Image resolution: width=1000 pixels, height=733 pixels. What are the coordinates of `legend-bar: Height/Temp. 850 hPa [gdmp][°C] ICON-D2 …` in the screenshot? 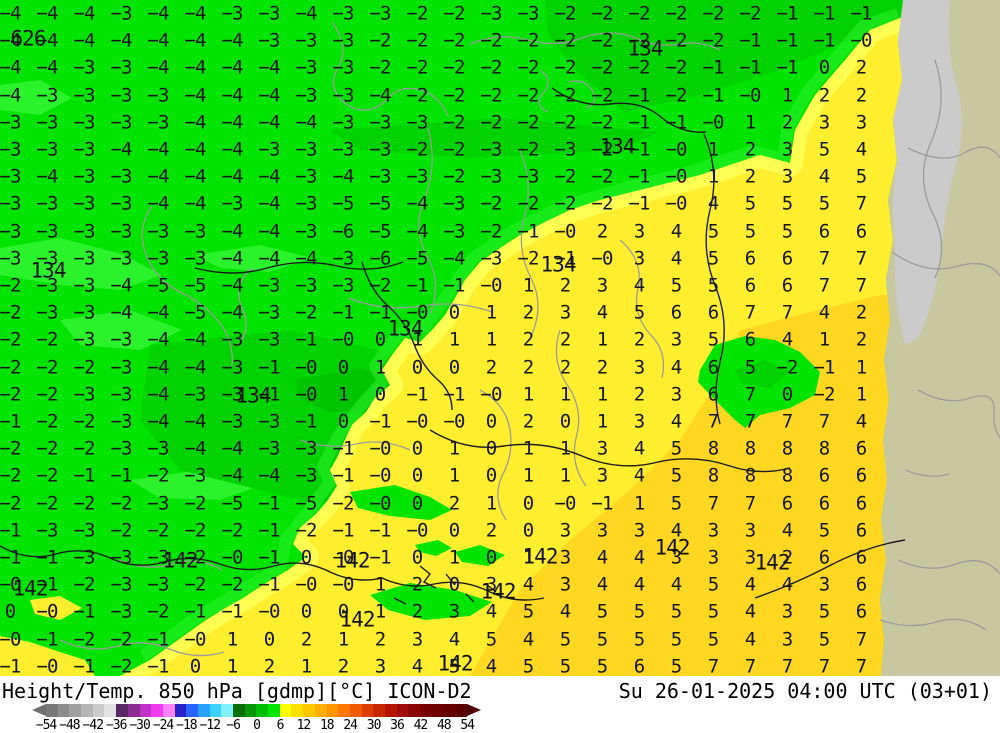 It's located at (500, 704).